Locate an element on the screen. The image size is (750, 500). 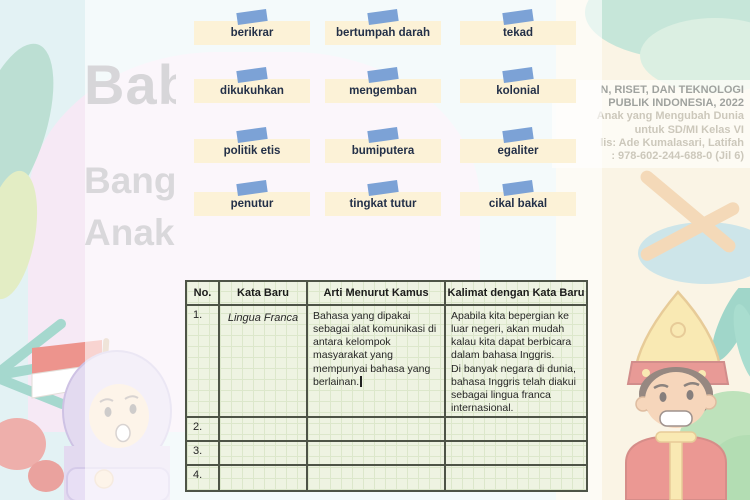
smiling-mouth is located at coordinates (676, 418).